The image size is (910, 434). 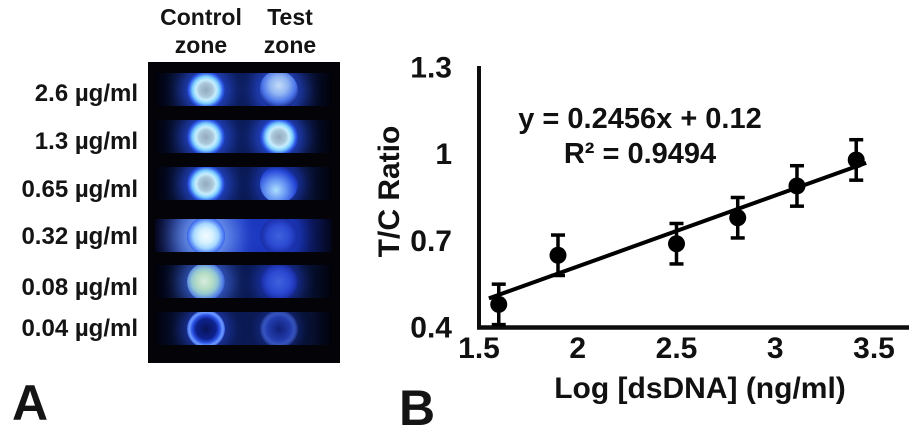 I want to click on concentration-label: 0.32 µg/ml, so click(x=79, y=236).